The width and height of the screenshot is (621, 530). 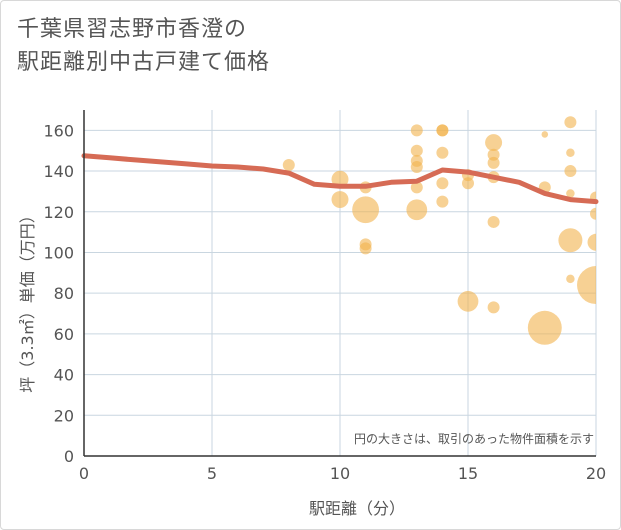 I want to click on y-tick-label: 0, so click(x=69, y=456).